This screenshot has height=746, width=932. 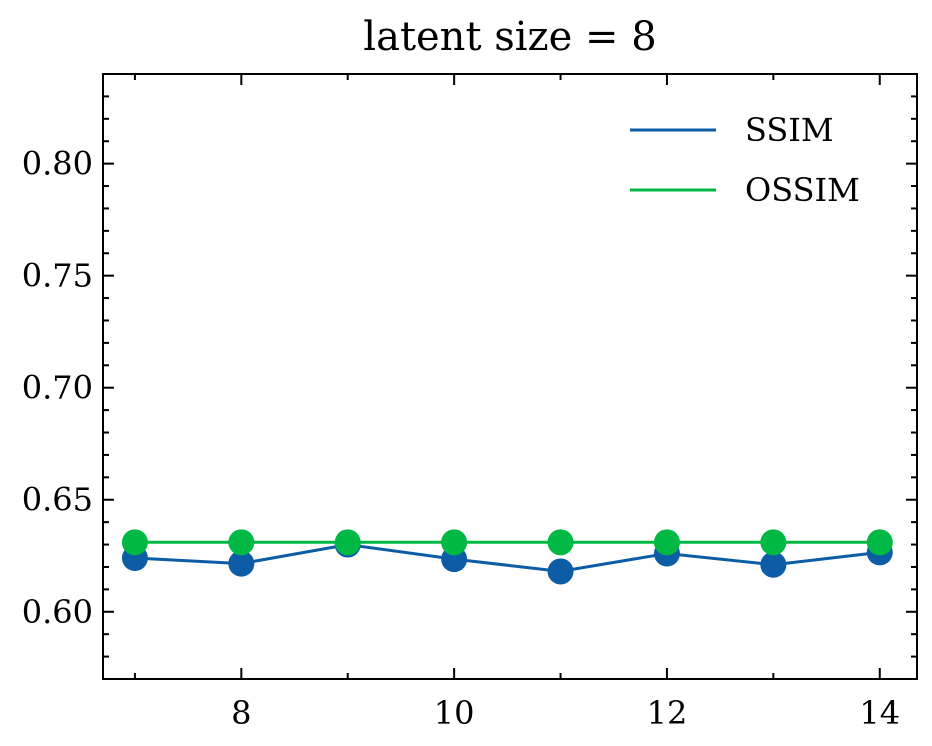 What do you see at coordinates (509, 37) in the screenshot?
I see `chart-title: latent size = 8` at bounding box center [509, 37].